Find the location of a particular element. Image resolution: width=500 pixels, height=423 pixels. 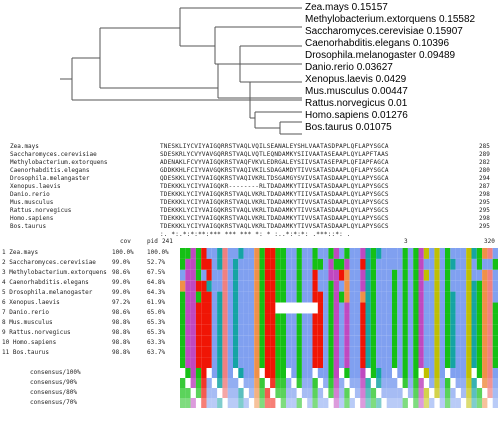

sequence-name: Mus.musculus is located at coordinates (32, 202).